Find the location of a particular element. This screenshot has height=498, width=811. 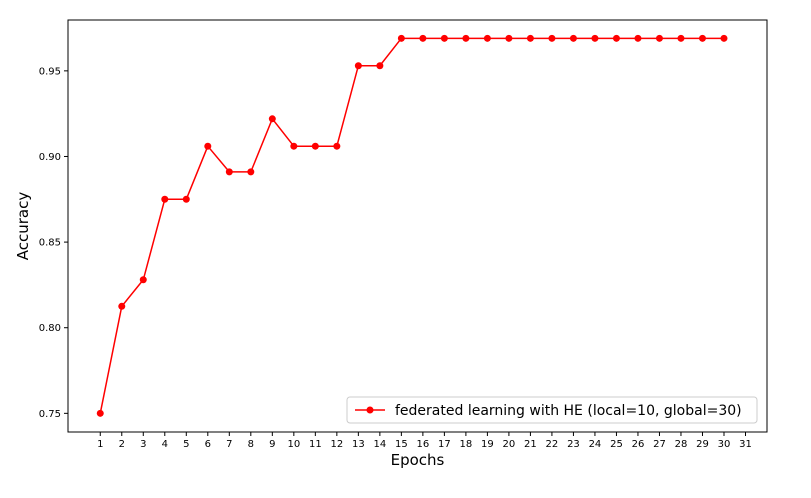

x-tick-label: 28 is located at coordinates (681, 444).